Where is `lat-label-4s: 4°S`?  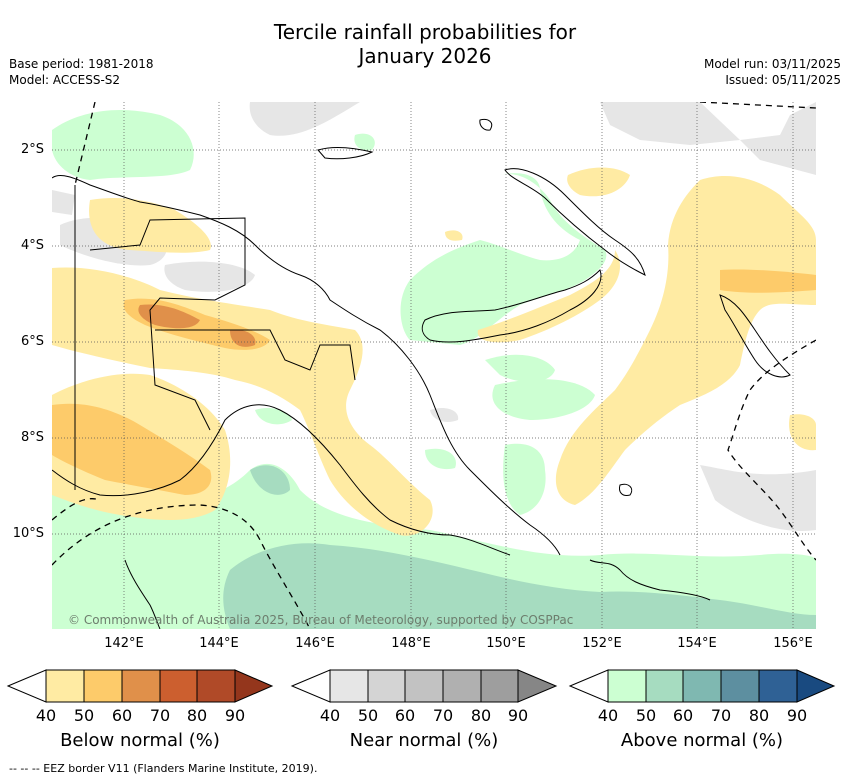
lat-label-4s: 4°S is located at coordinates (32, 245).